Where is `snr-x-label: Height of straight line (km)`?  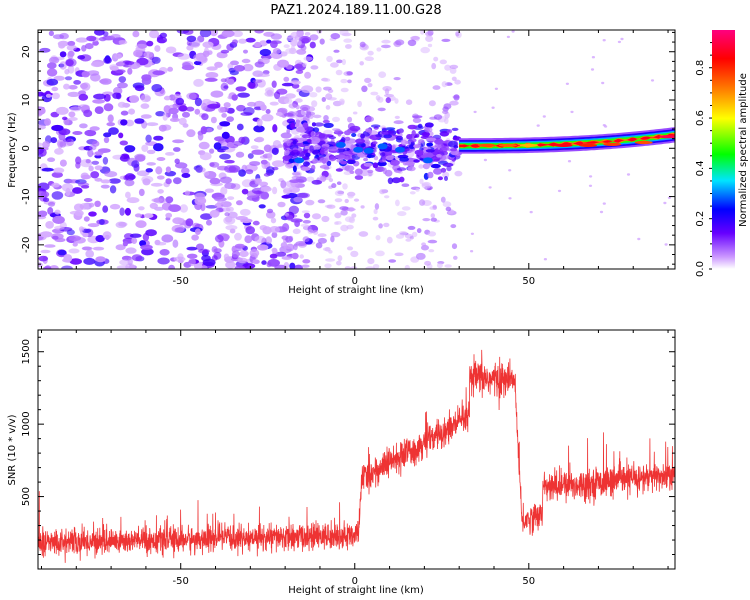
snr-x-label: Height of straight line (km) is located at coordinates (356, 590).